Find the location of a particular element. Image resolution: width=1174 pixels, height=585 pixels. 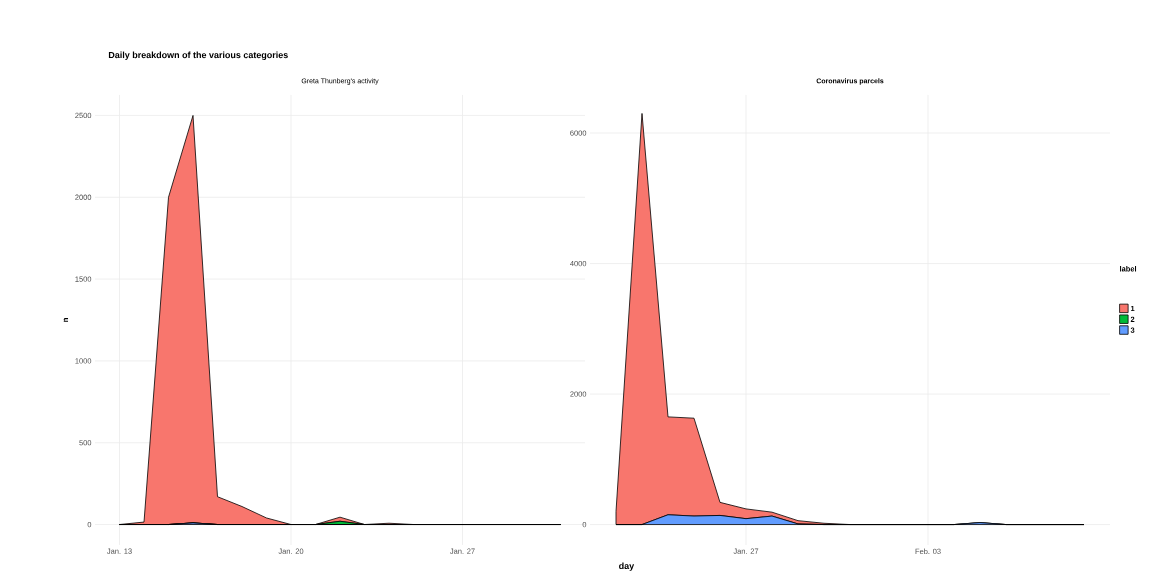

x-axis-title: day is located at coordinates (627, 566).